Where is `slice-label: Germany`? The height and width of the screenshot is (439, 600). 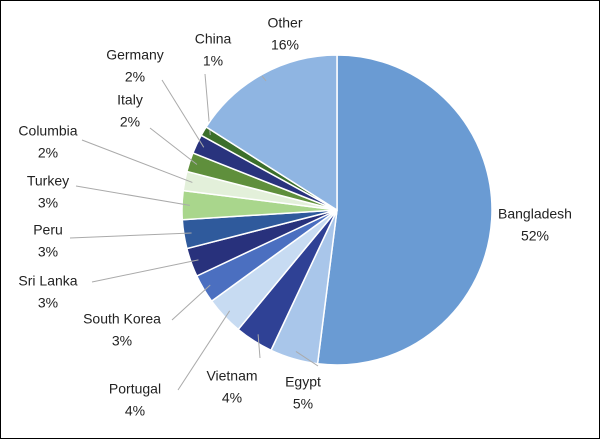
slice-label: Germany is located at coordinates (135, 55).